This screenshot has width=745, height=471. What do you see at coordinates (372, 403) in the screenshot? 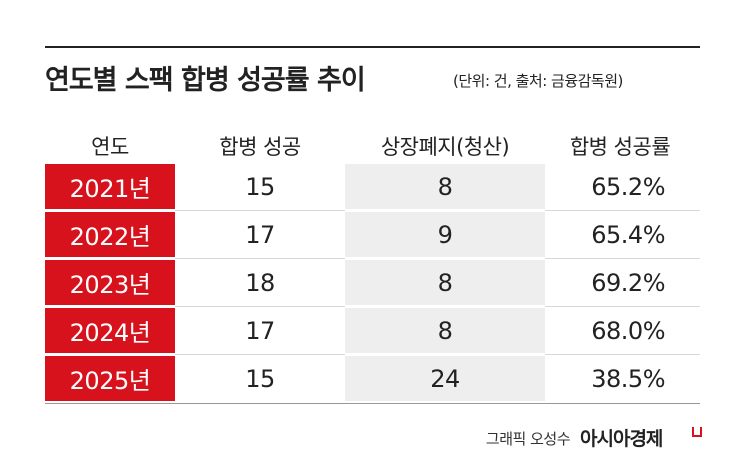
I see `bottom-rule` at bounding box center [372, 403].